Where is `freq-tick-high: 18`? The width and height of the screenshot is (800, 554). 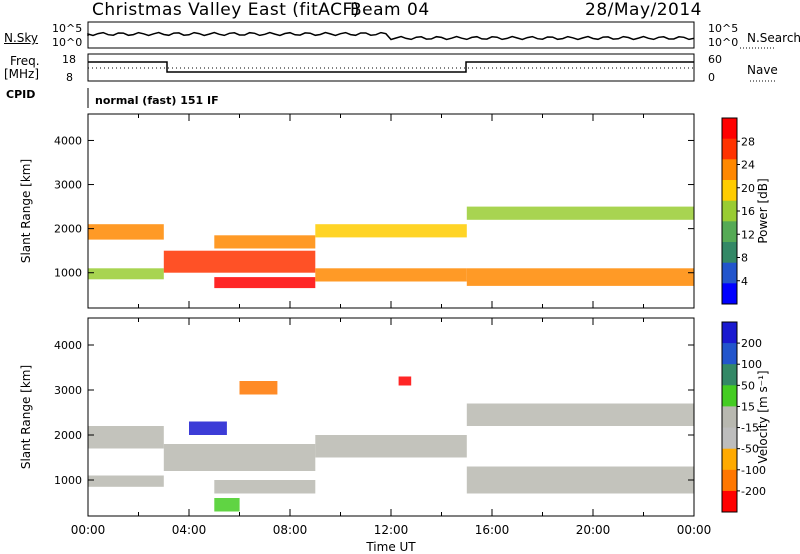
freq-tick-high: 18 is located at coordinates (69, 59).